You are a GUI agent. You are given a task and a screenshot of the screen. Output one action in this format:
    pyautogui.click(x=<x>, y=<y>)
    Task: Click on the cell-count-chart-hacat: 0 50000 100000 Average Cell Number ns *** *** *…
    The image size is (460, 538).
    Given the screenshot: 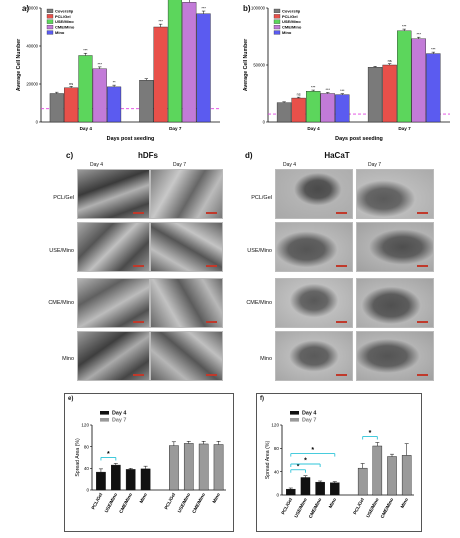 What is the action you would take?
    pyautogui.click(x=346, y=74)
    